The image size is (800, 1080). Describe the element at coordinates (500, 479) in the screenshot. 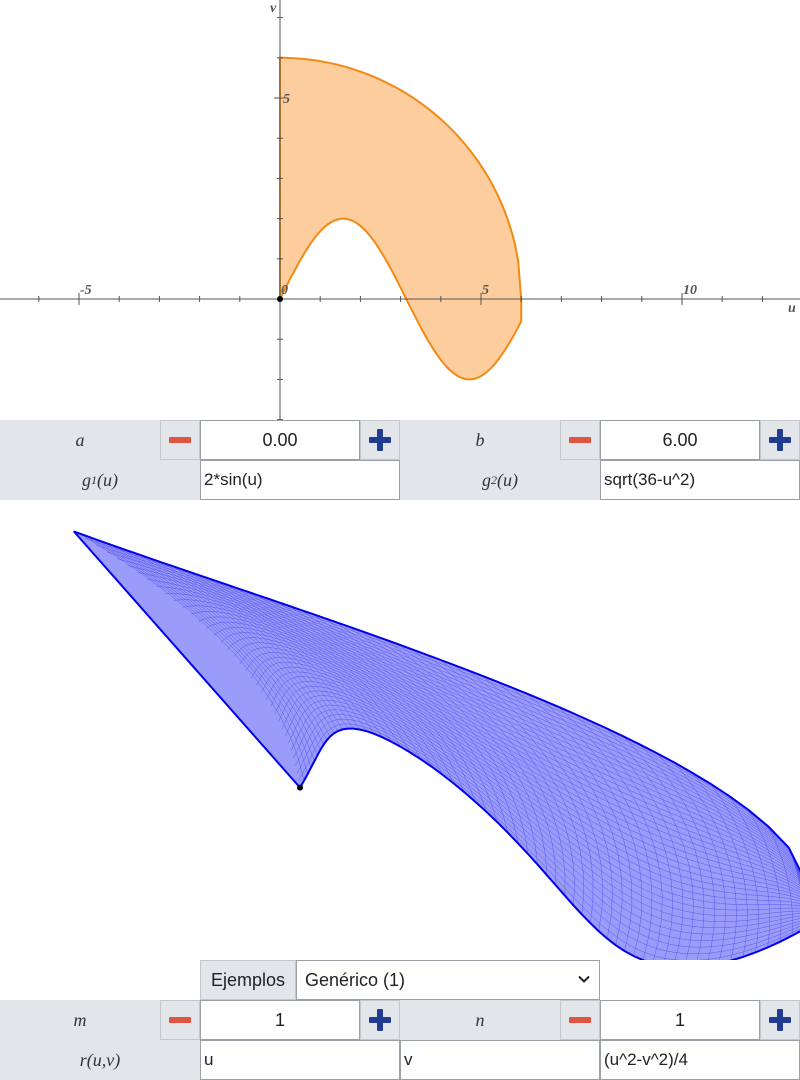

I see `g2-label: g 2 (u)` at that location.